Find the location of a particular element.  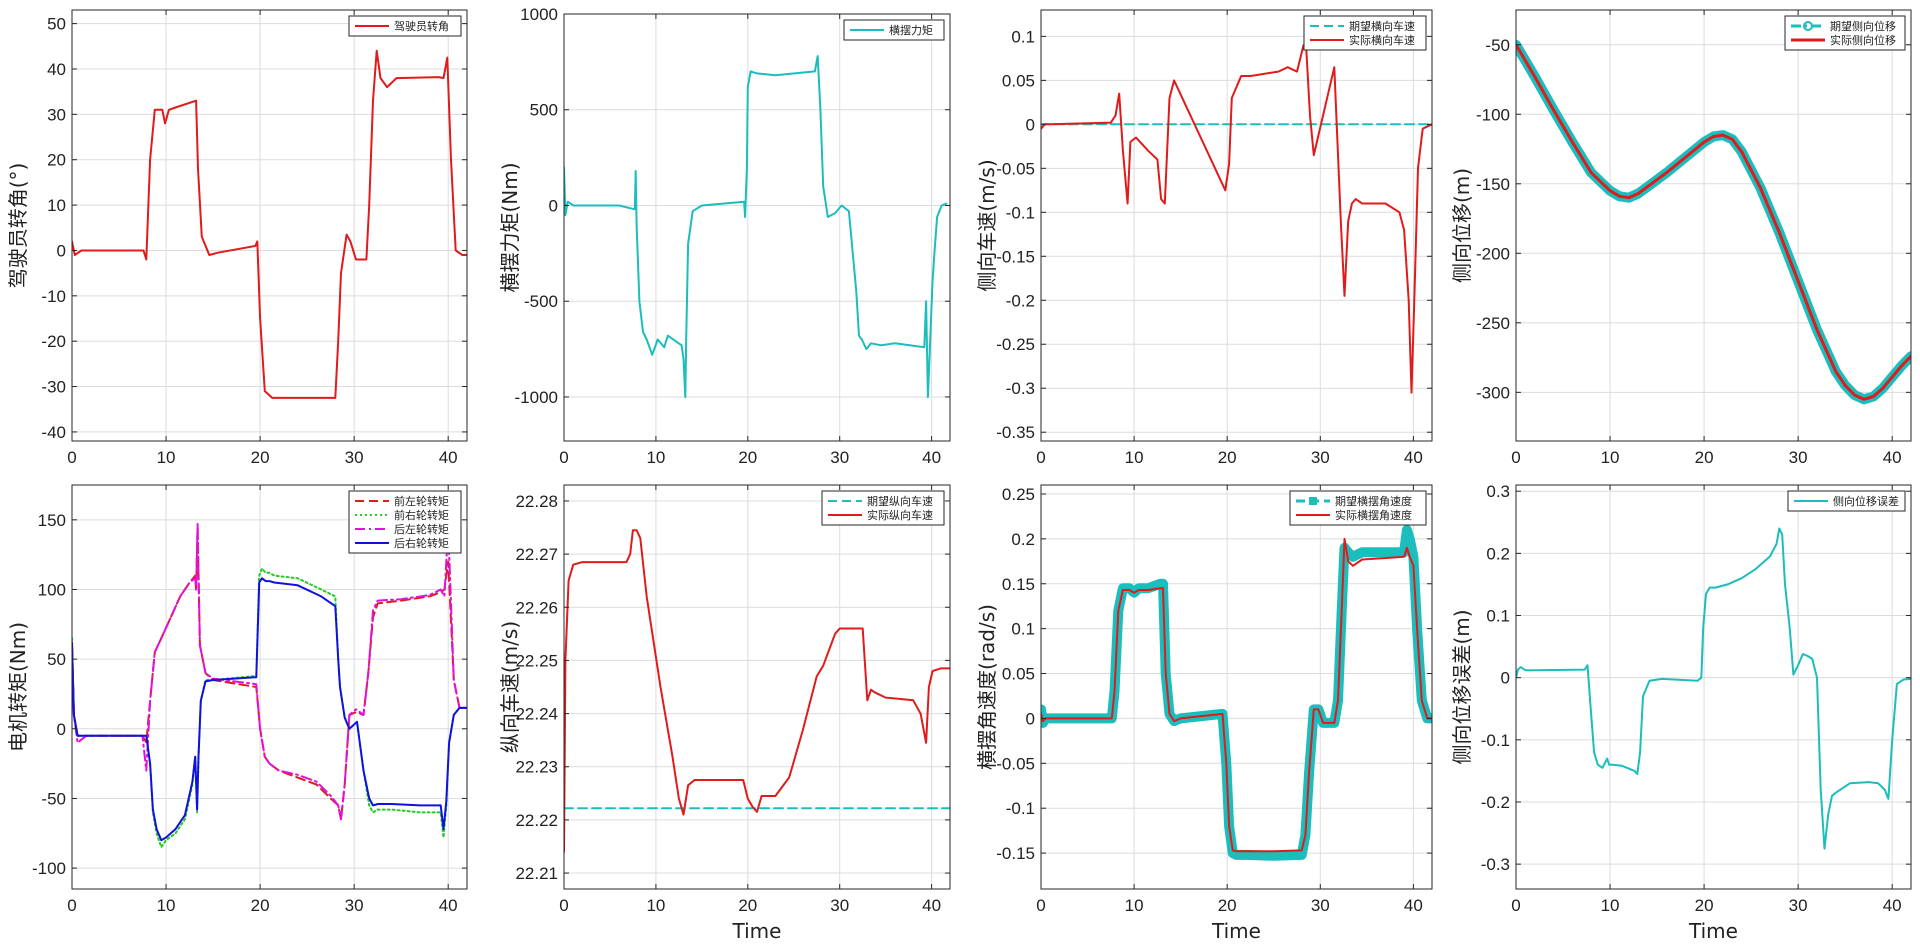

y-tick-label: 22.21 is located at coordinates (536, 873).